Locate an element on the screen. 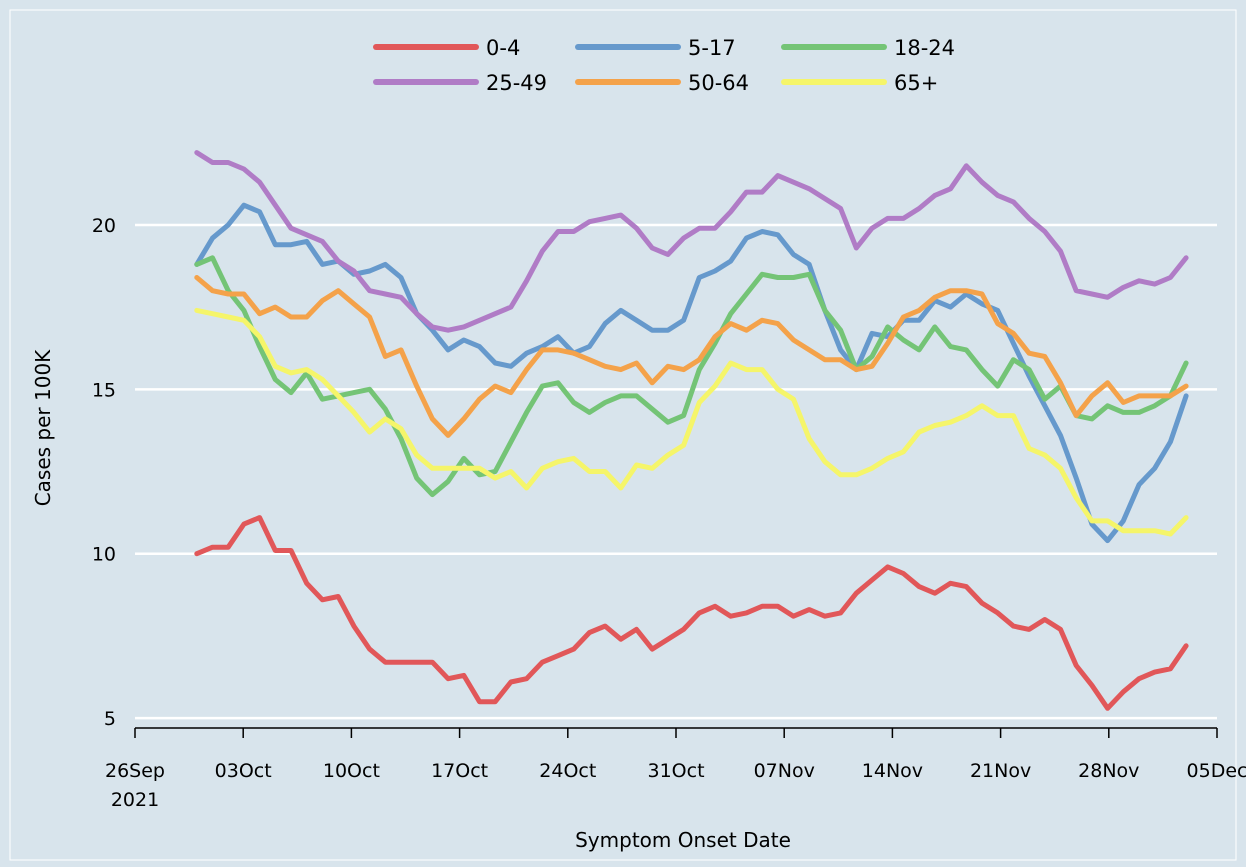  y-axis: 5 10 15 20 is located at coordinates (104, 472).